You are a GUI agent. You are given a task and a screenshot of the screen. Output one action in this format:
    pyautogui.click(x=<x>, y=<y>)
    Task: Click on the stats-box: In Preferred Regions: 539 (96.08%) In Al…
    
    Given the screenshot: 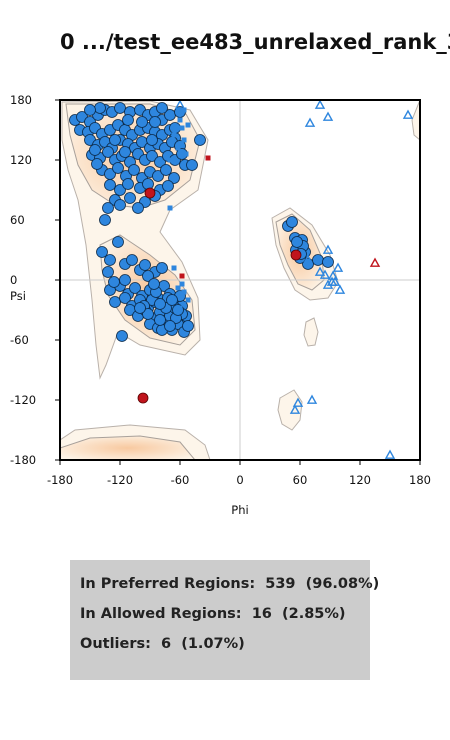 What is the action you would take?
    pyautogui.click(x=224, y=620)
    